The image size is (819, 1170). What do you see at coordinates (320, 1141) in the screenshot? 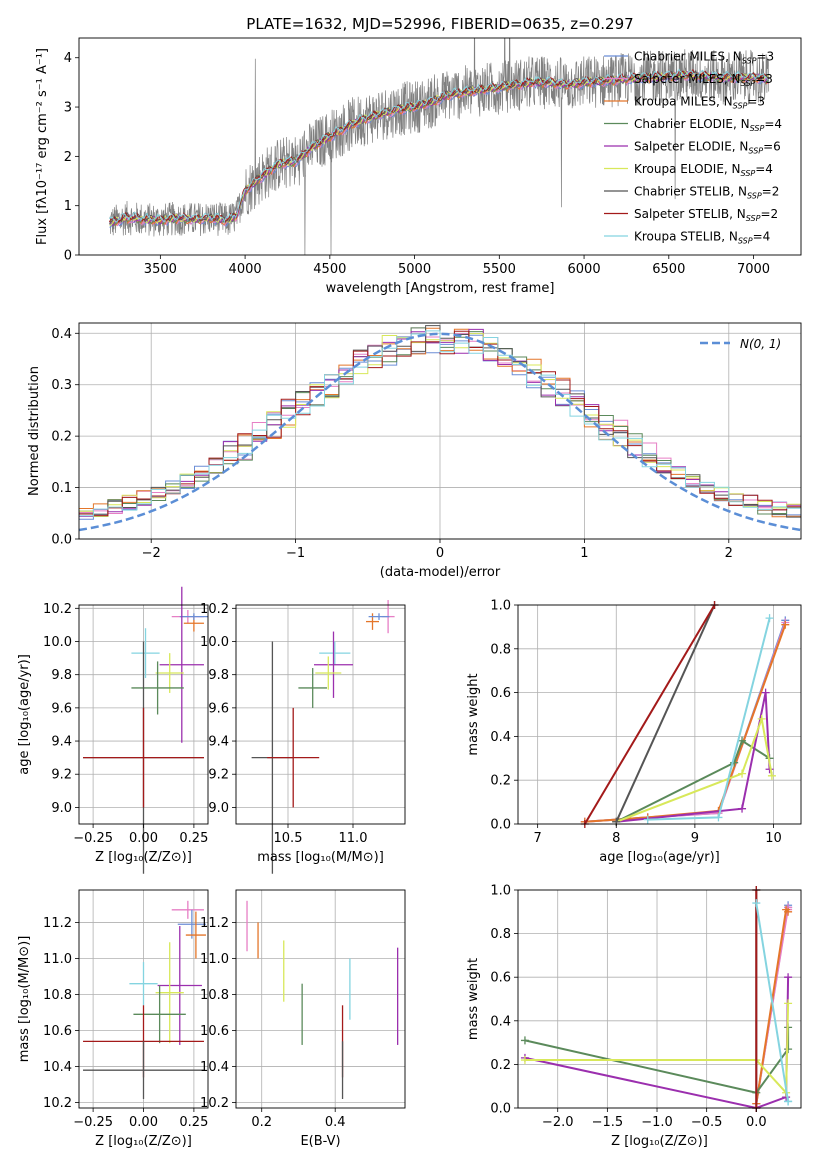
I see `x-axis-label: E(B-V)` at bounding box center [320, 1141].